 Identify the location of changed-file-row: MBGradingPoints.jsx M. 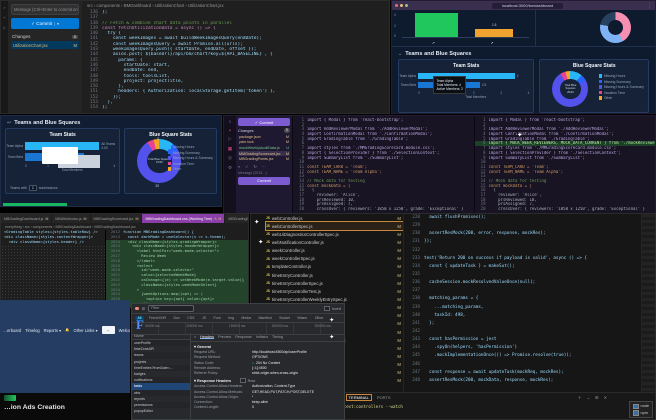
(264, 159).